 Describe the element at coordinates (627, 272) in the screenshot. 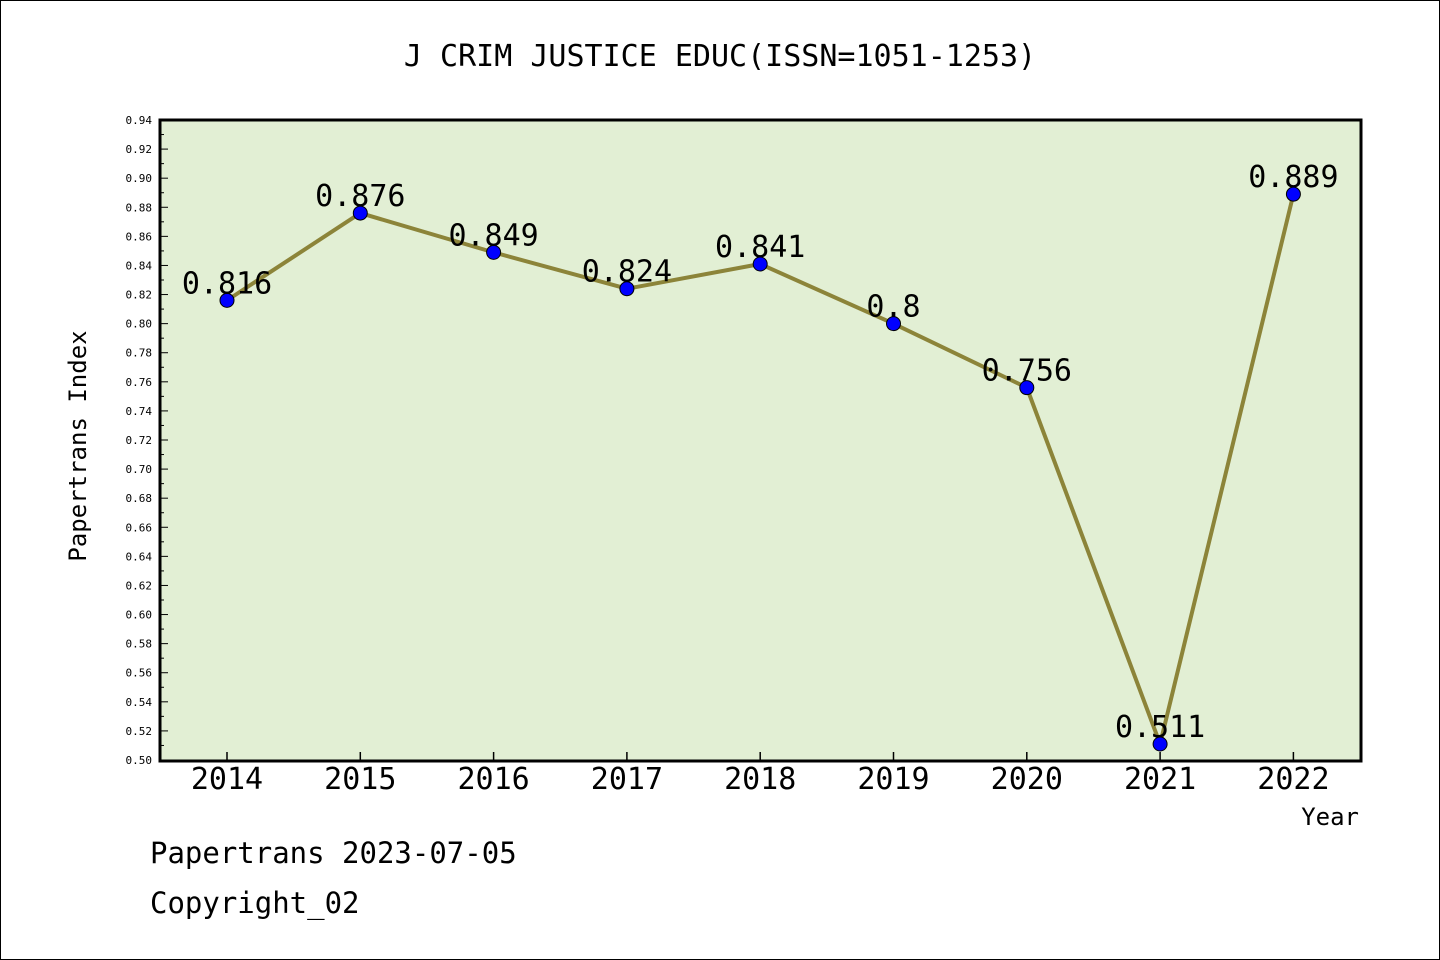

I see `data-label: 0.824` at that location.